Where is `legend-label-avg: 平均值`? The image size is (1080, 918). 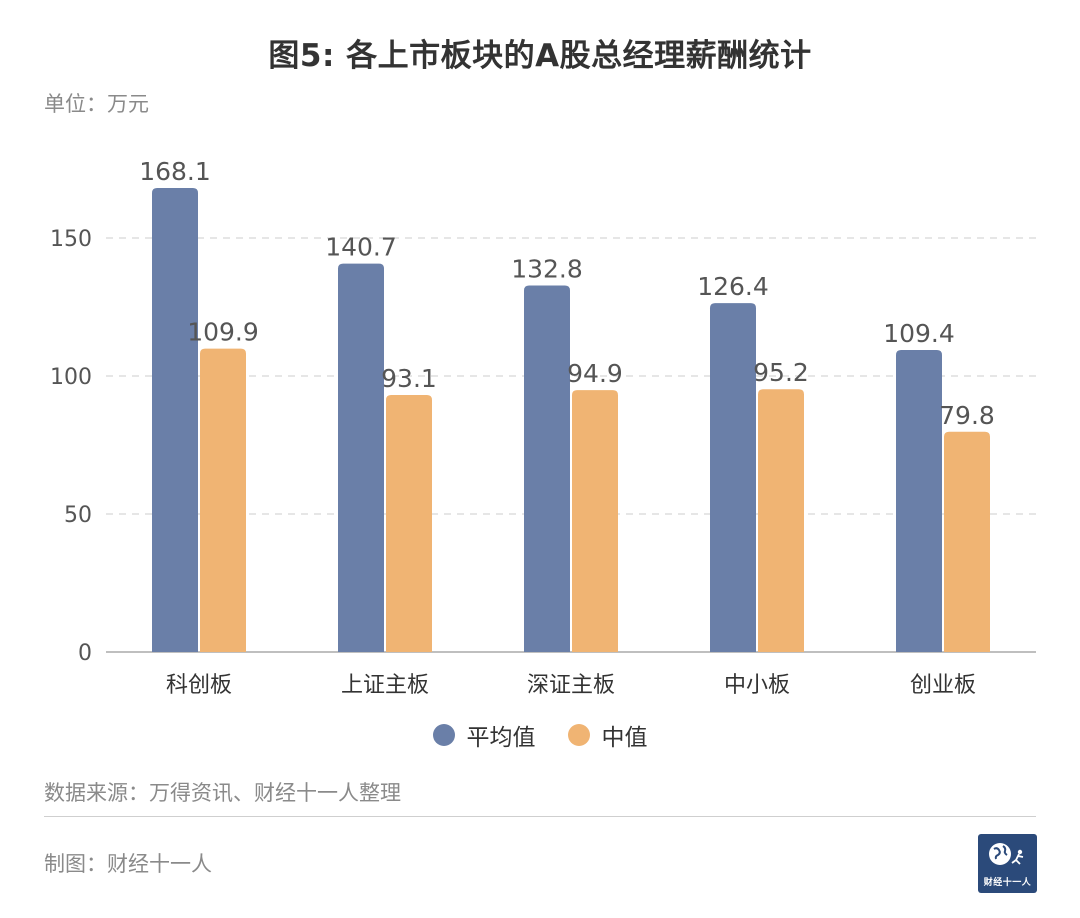 legend-label-avg: 平均值 is located at coordinates (501, 738).